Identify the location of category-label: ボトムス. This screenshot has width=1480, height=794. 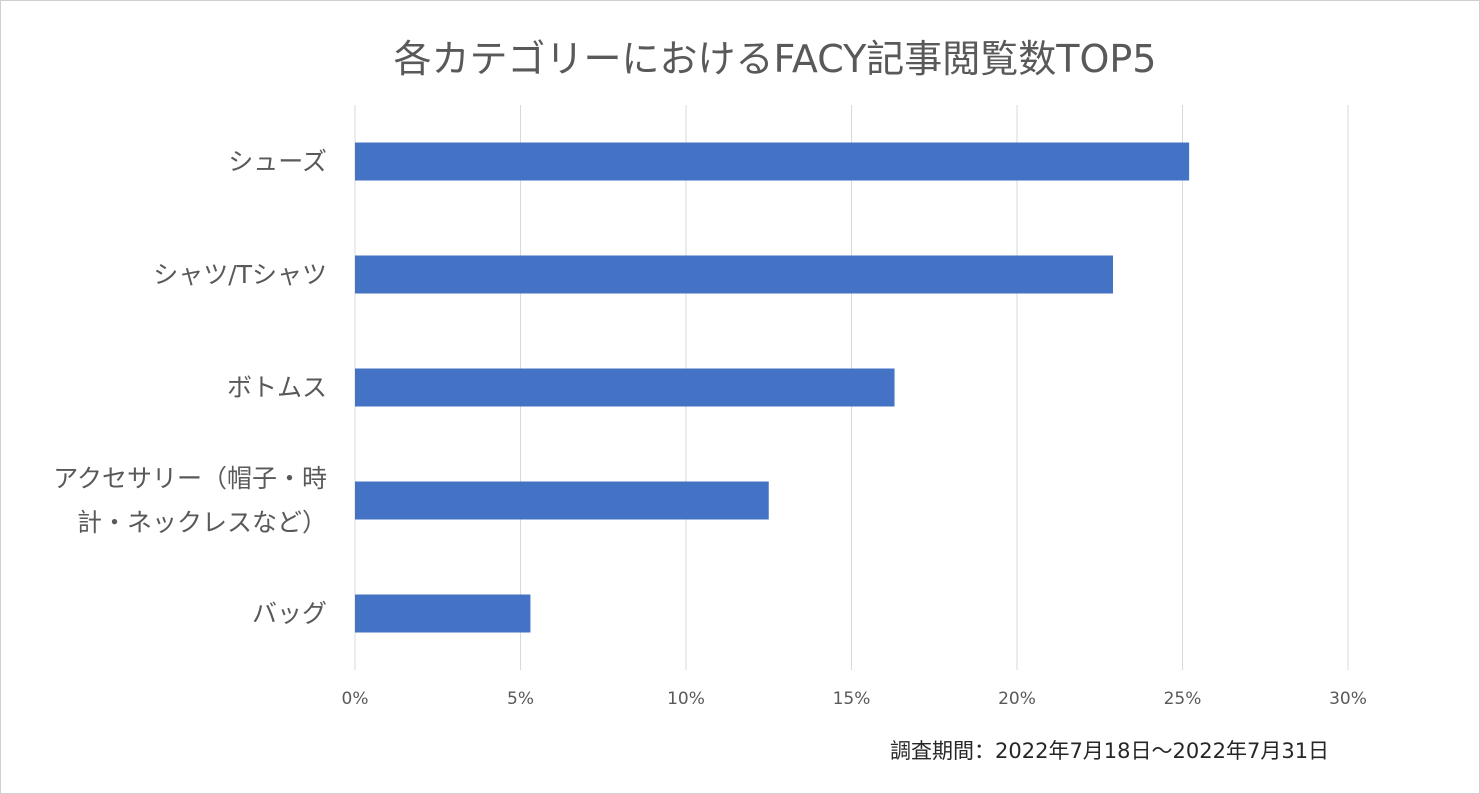
(277, 388).